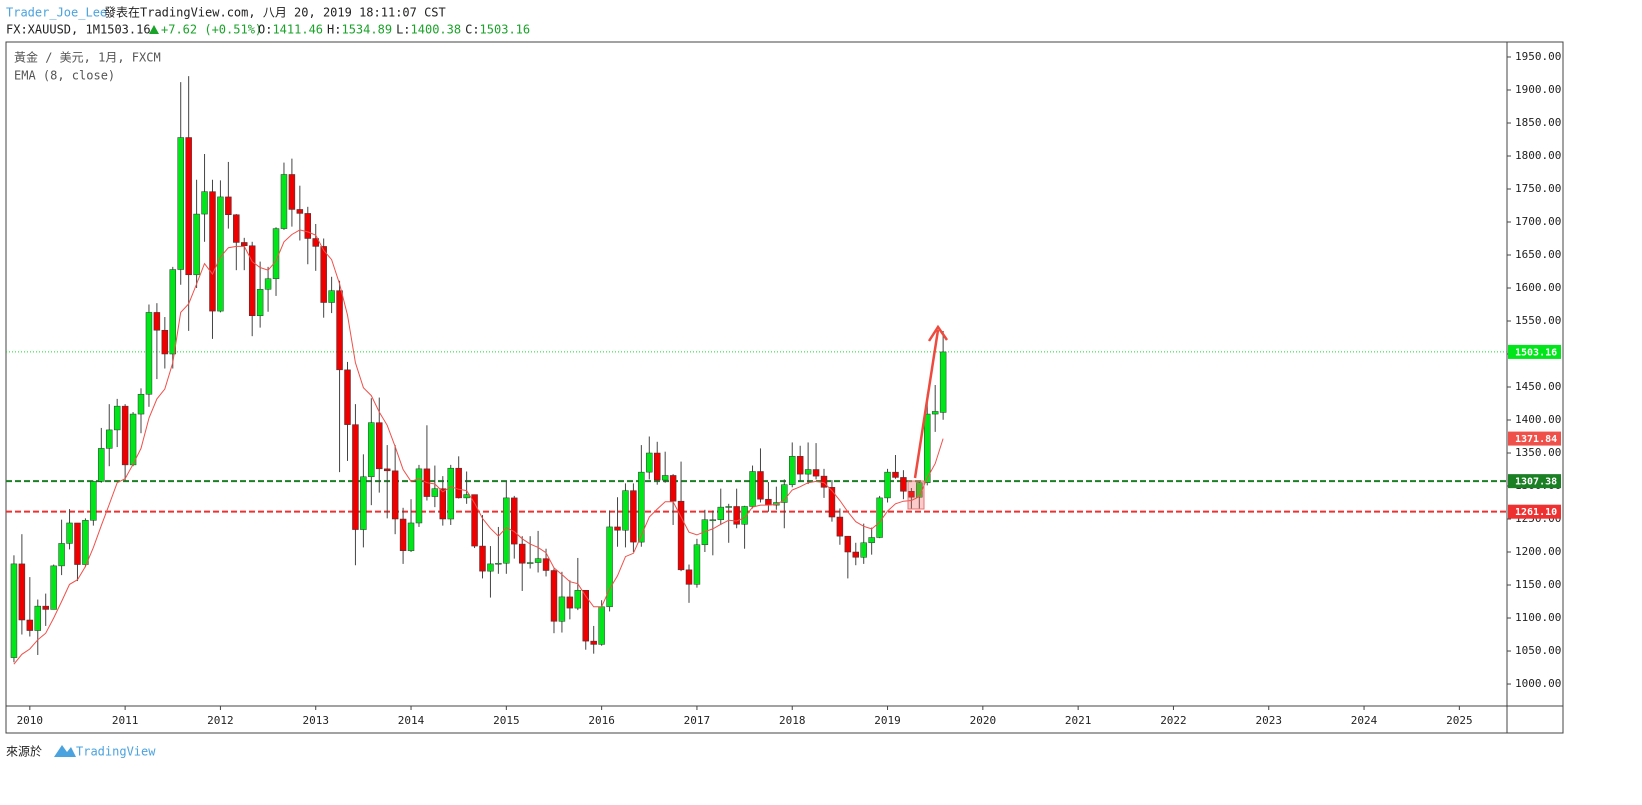  I want to click on brand: TradingView, so click(116, 752).